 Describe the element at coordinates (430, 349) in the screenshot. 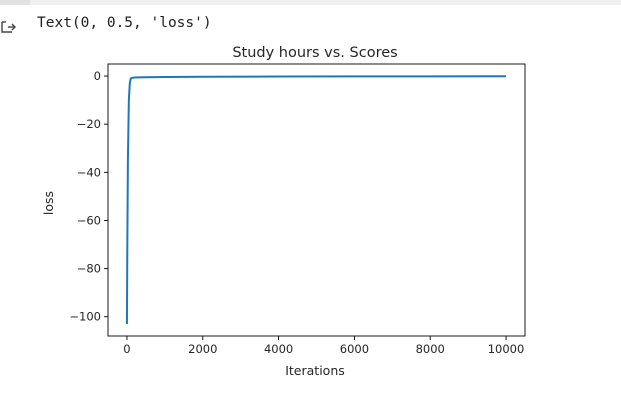

I see `x-tick-label: 8000` at that location.